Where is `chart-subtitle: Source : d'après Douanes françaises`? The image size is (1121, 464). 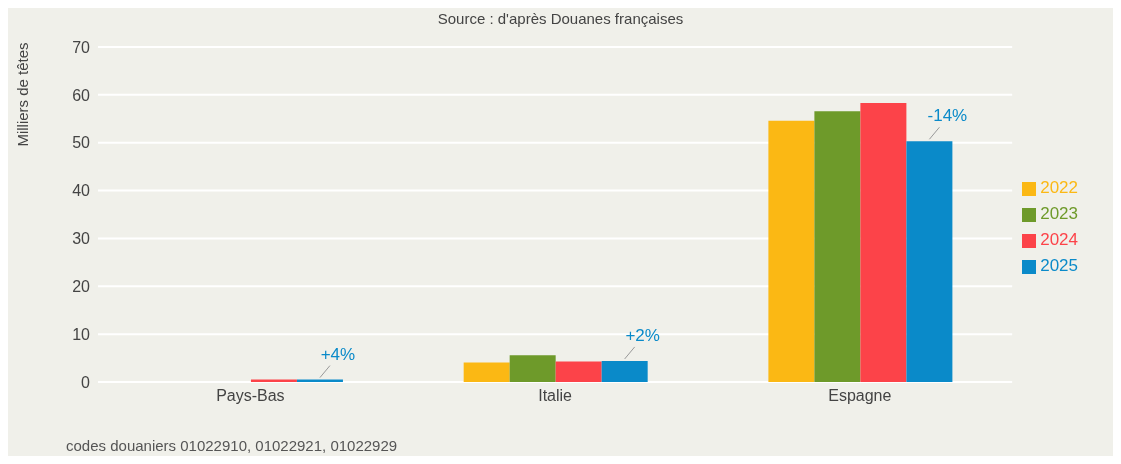
chart-subtitle: Source : d'après Douanes françaises is located at coordinates (560, 18).